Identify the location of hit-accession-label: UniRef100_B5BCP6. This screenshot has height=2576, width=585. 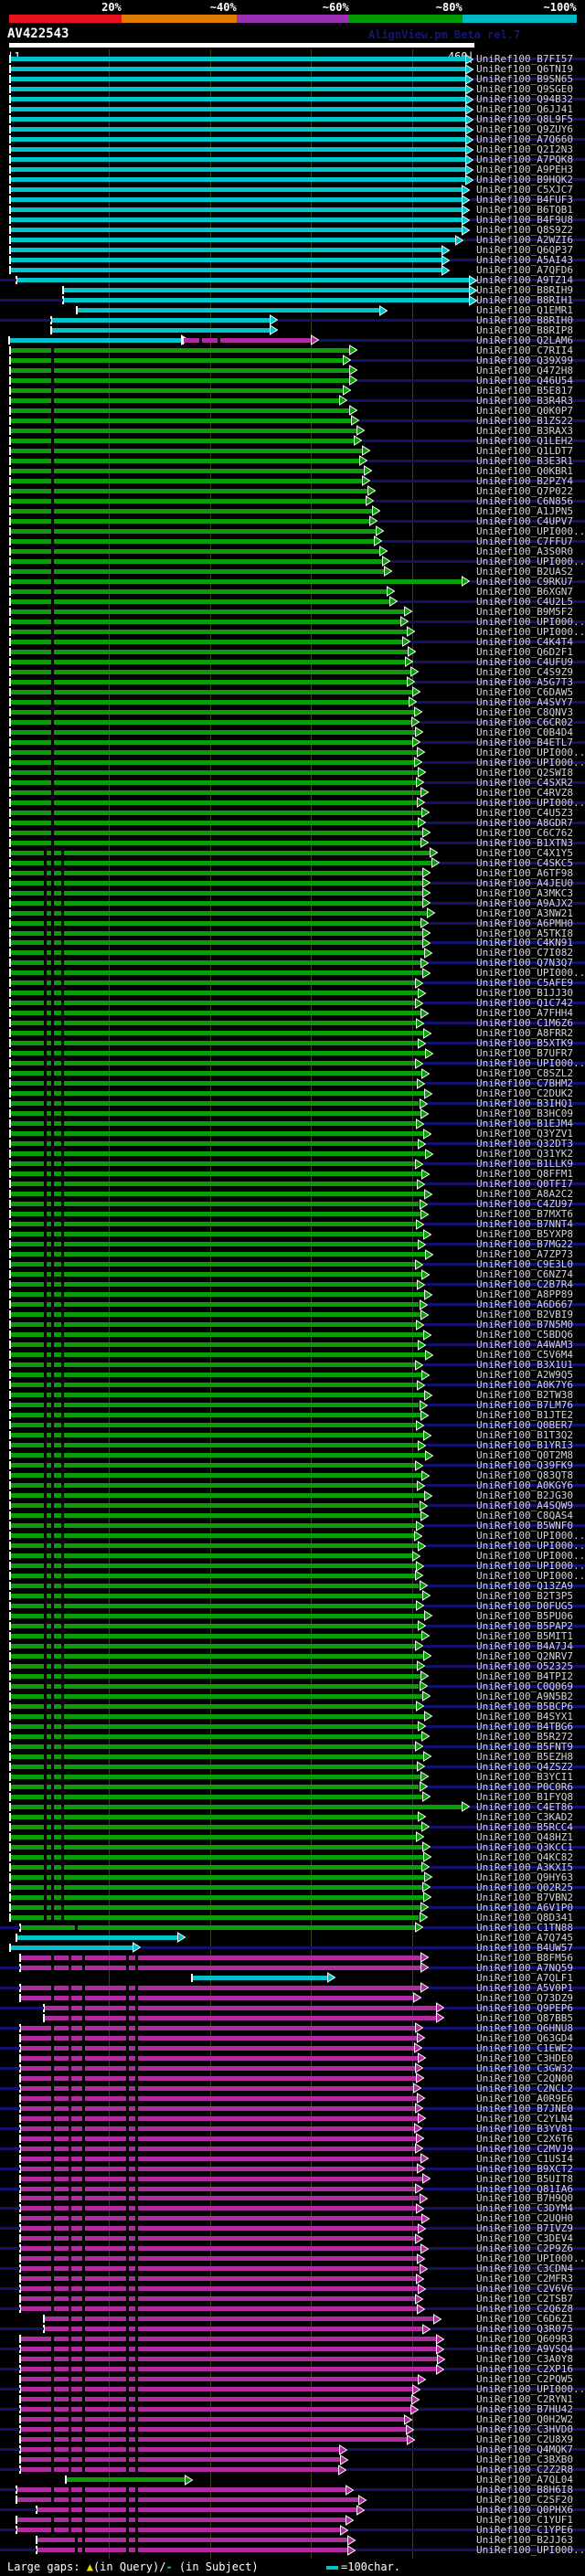
(524, 1706).